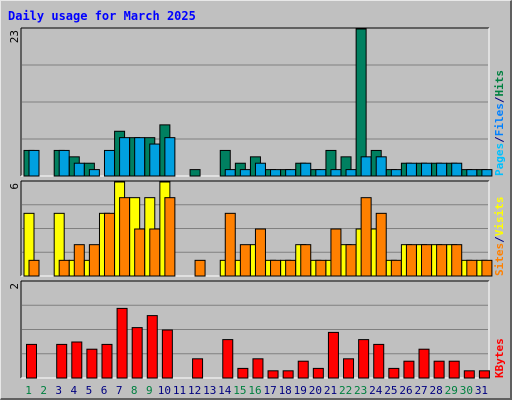 This screenshot has width=512, height=400. I want to click on x-tick-label: 3, so click(58, 390).